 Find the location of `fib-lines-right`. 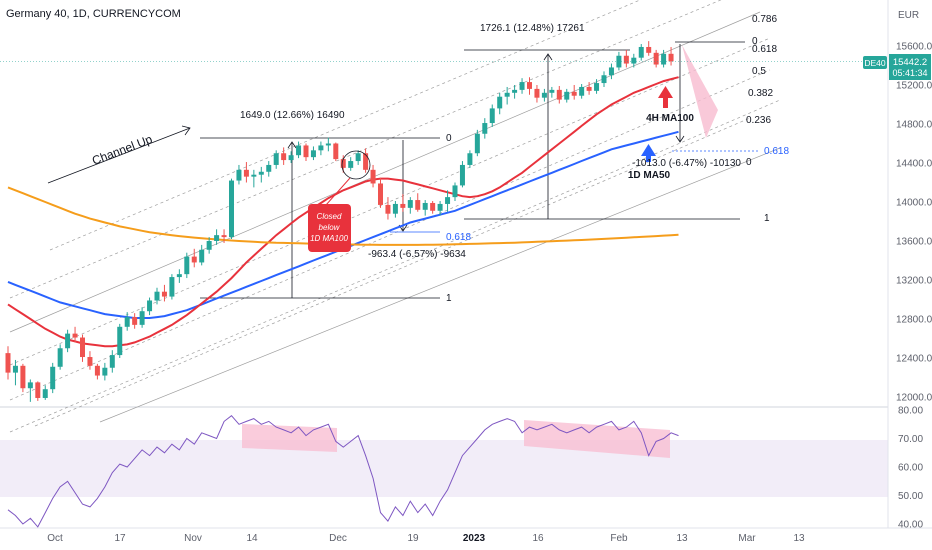

fib-lines-right is located at coordinates (612, 130).